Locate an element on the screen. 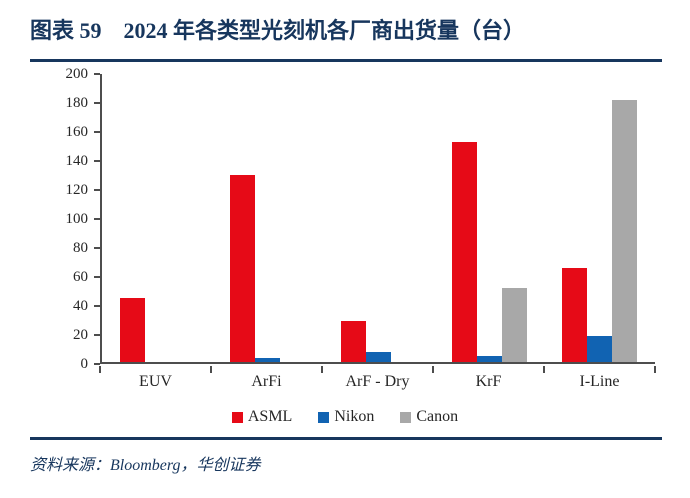  bar-asml-arf-dry is located at coordinates (353, 341).